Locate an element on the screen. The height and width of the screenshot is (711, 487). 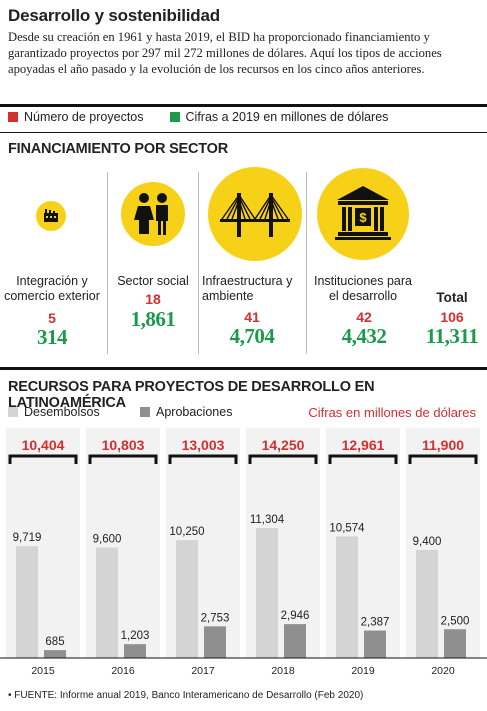
x-tick-label: 2017 is located at coordinates (203, 671).